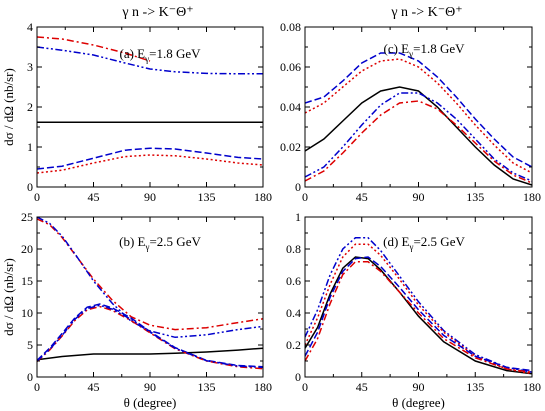  I want to click on y-tick-label: 0.06, so click(290, 67).